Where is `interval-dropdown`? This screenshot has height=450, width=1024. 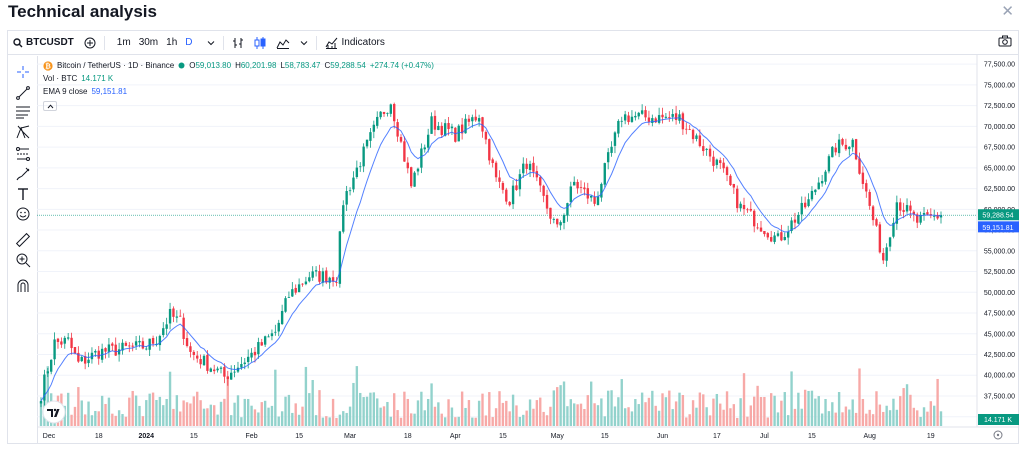
interval-dropdown is located at coordinates (211, 43).